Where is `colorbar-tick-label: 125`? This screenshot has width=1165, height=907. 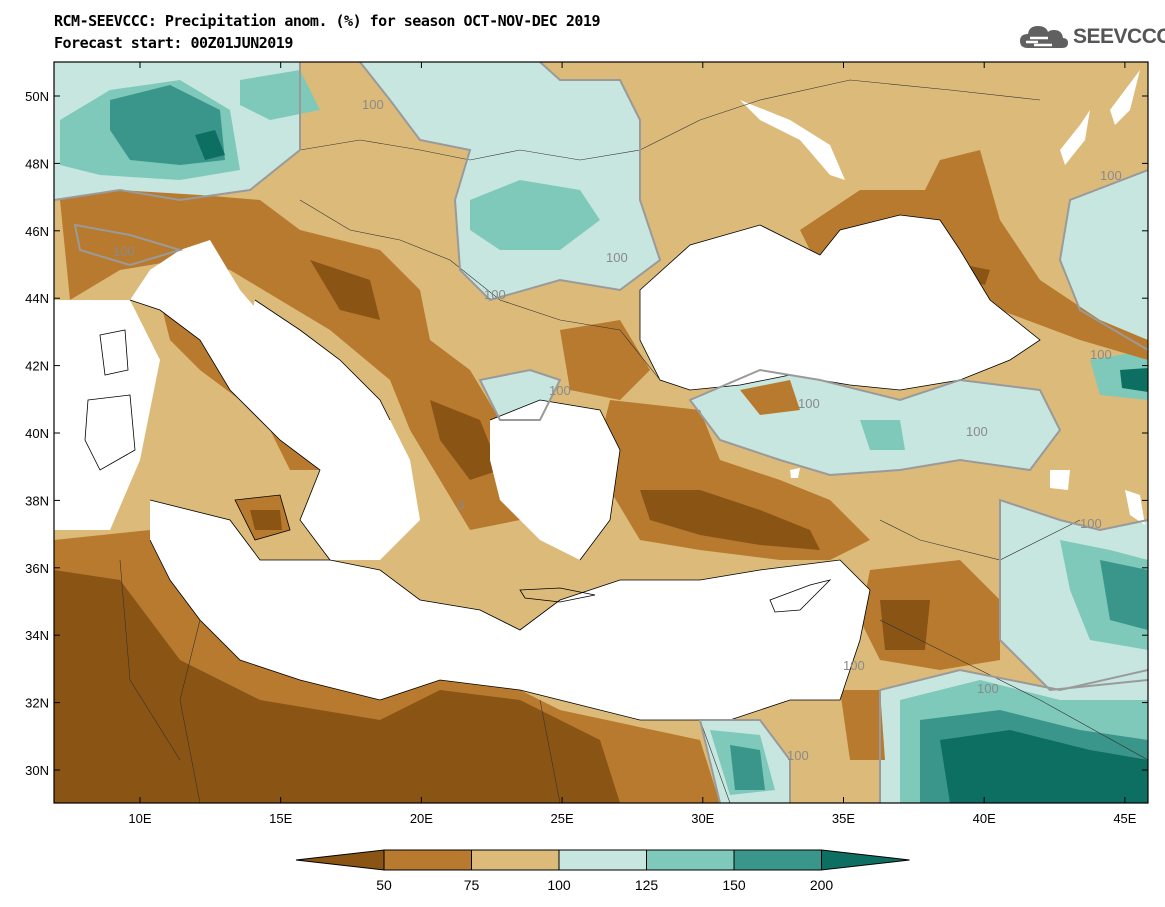 colorbar-tick-label: 125 is located at coordinates (647, 885).